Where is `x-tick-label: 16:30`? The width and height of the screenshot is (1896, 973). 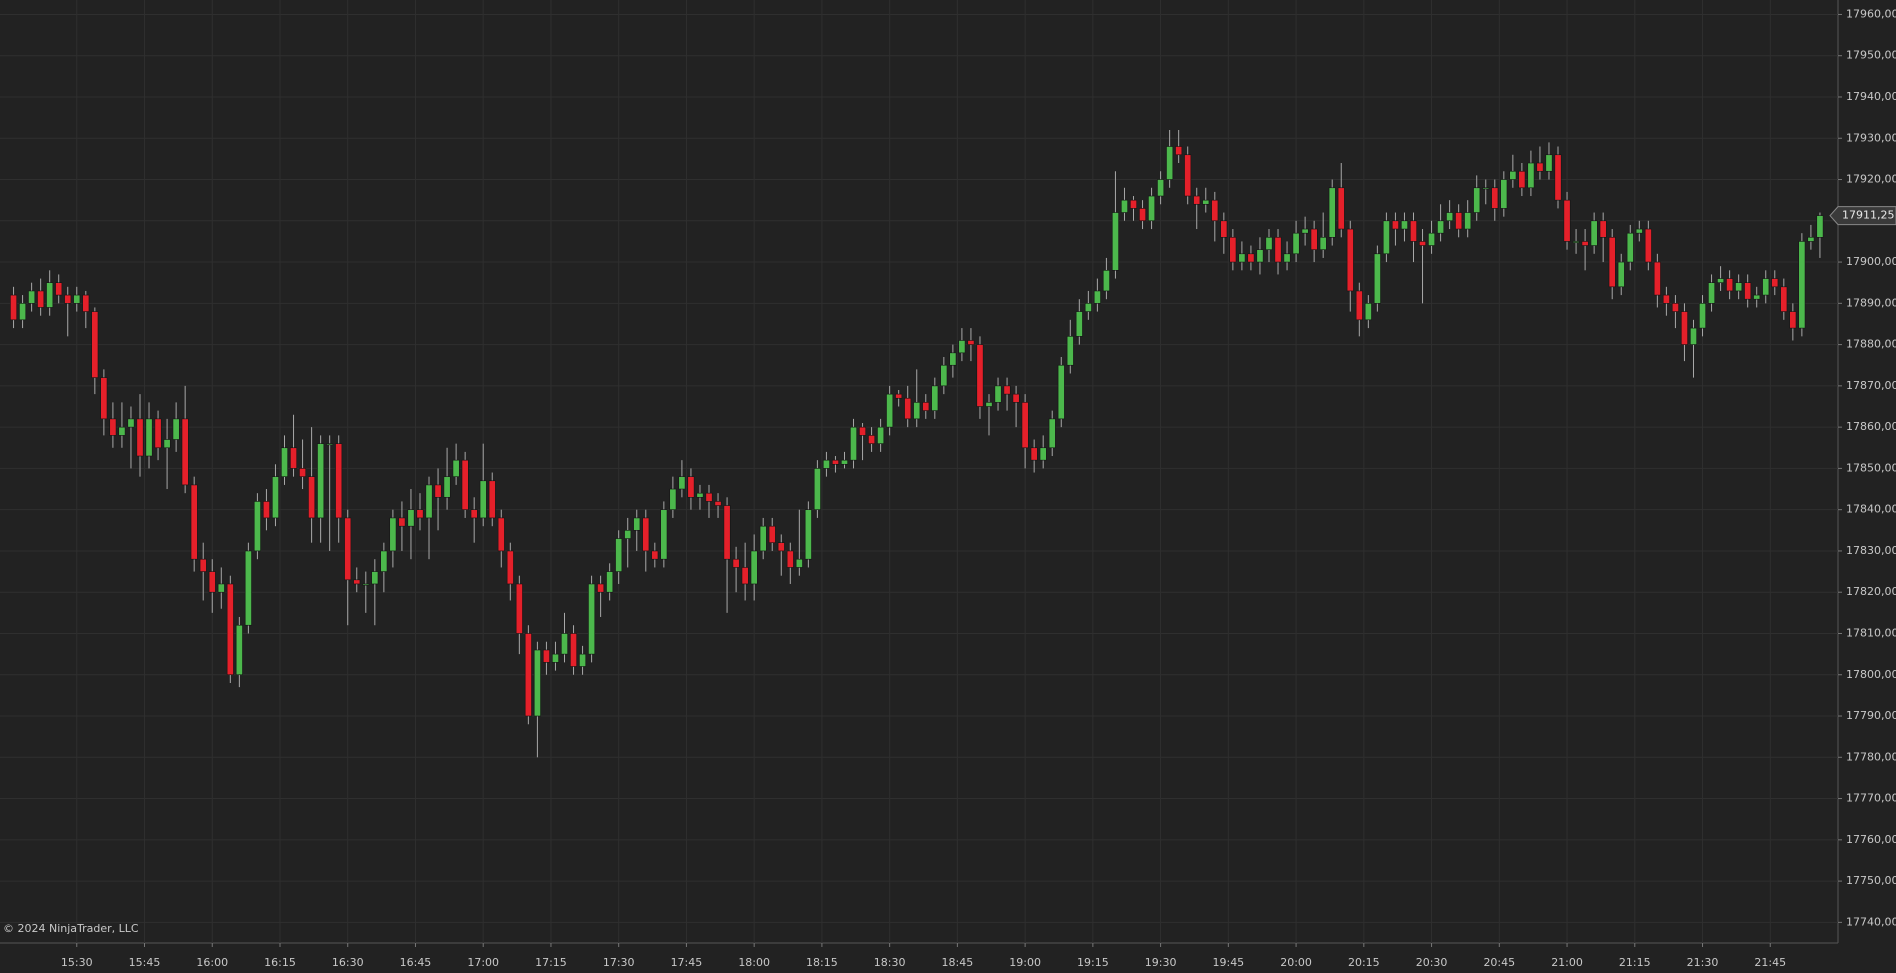
x-tick-label: 16:30 is located at coordinates (348, 962).